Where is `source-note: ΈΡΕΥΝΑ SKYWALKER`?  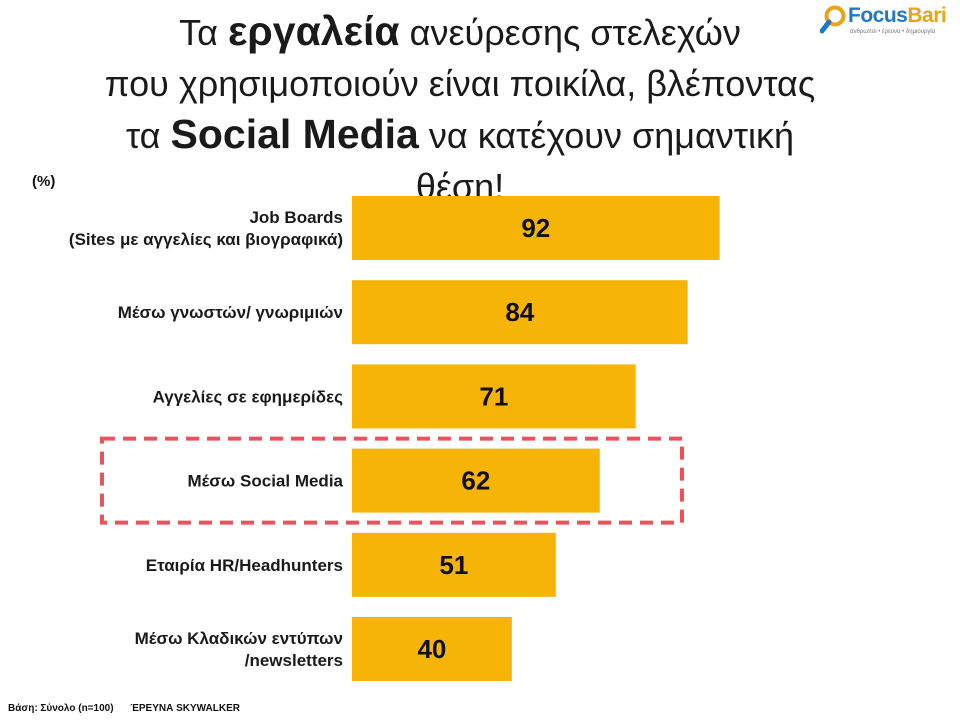 source-note: ΈΡΕΥΝΑ SKYWALKER is located at coordinates (185, 708).